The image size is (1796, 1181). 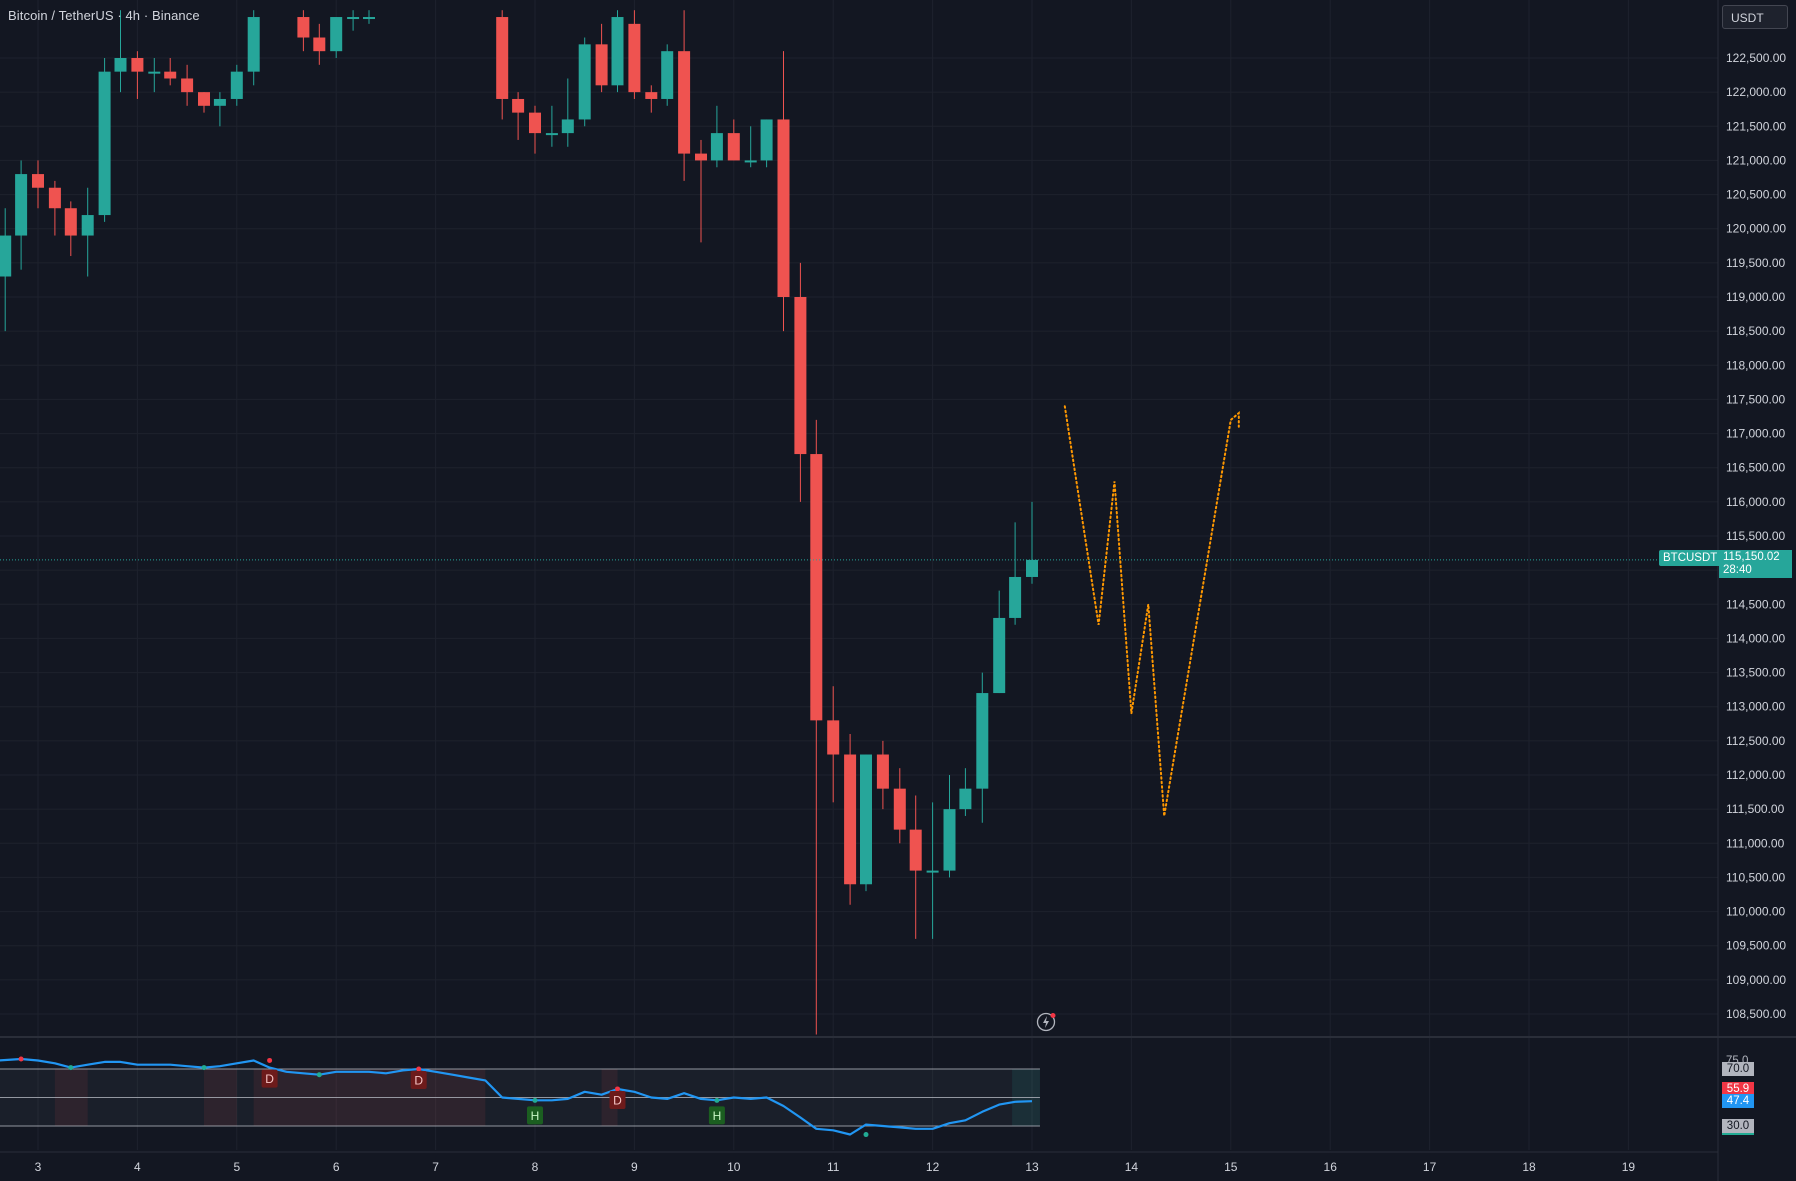 I want to click on price-tick-label: 115,500.00, so click(x=1755, y=536).